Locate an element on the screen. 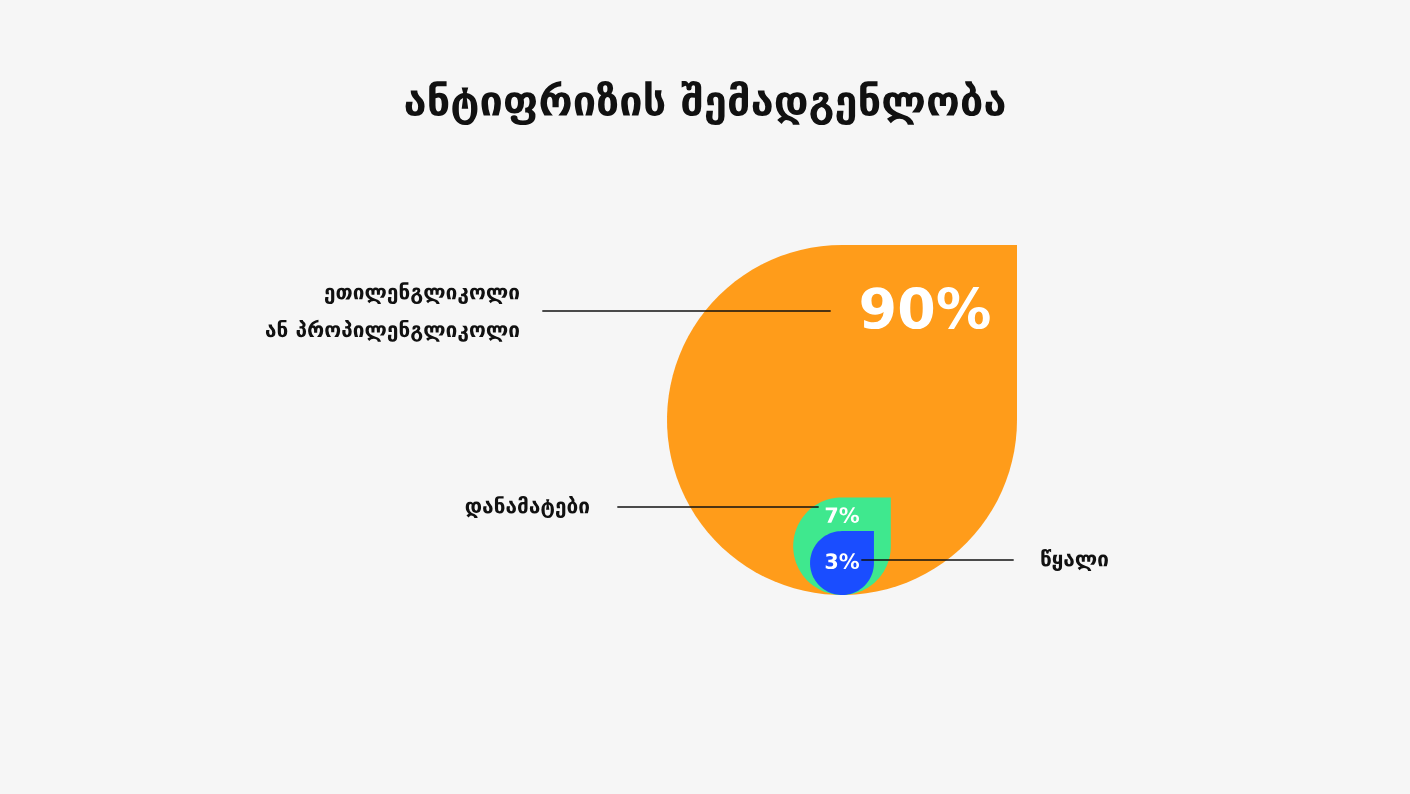 This screenshot has width=1410, height=794. category-label: წყალი is located at coordinates (1074, 560).